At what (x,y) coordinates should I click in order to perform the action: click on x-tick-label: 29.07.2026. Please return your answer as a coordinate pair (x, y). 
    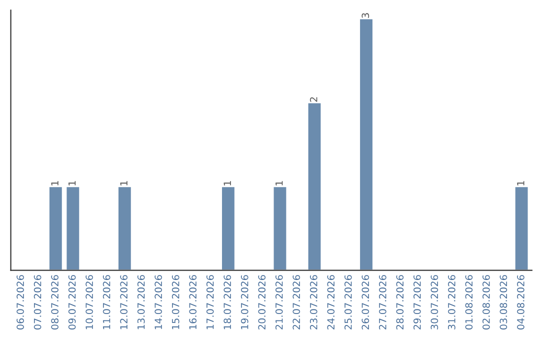
    Looking at the image, I should click on (417, 302).